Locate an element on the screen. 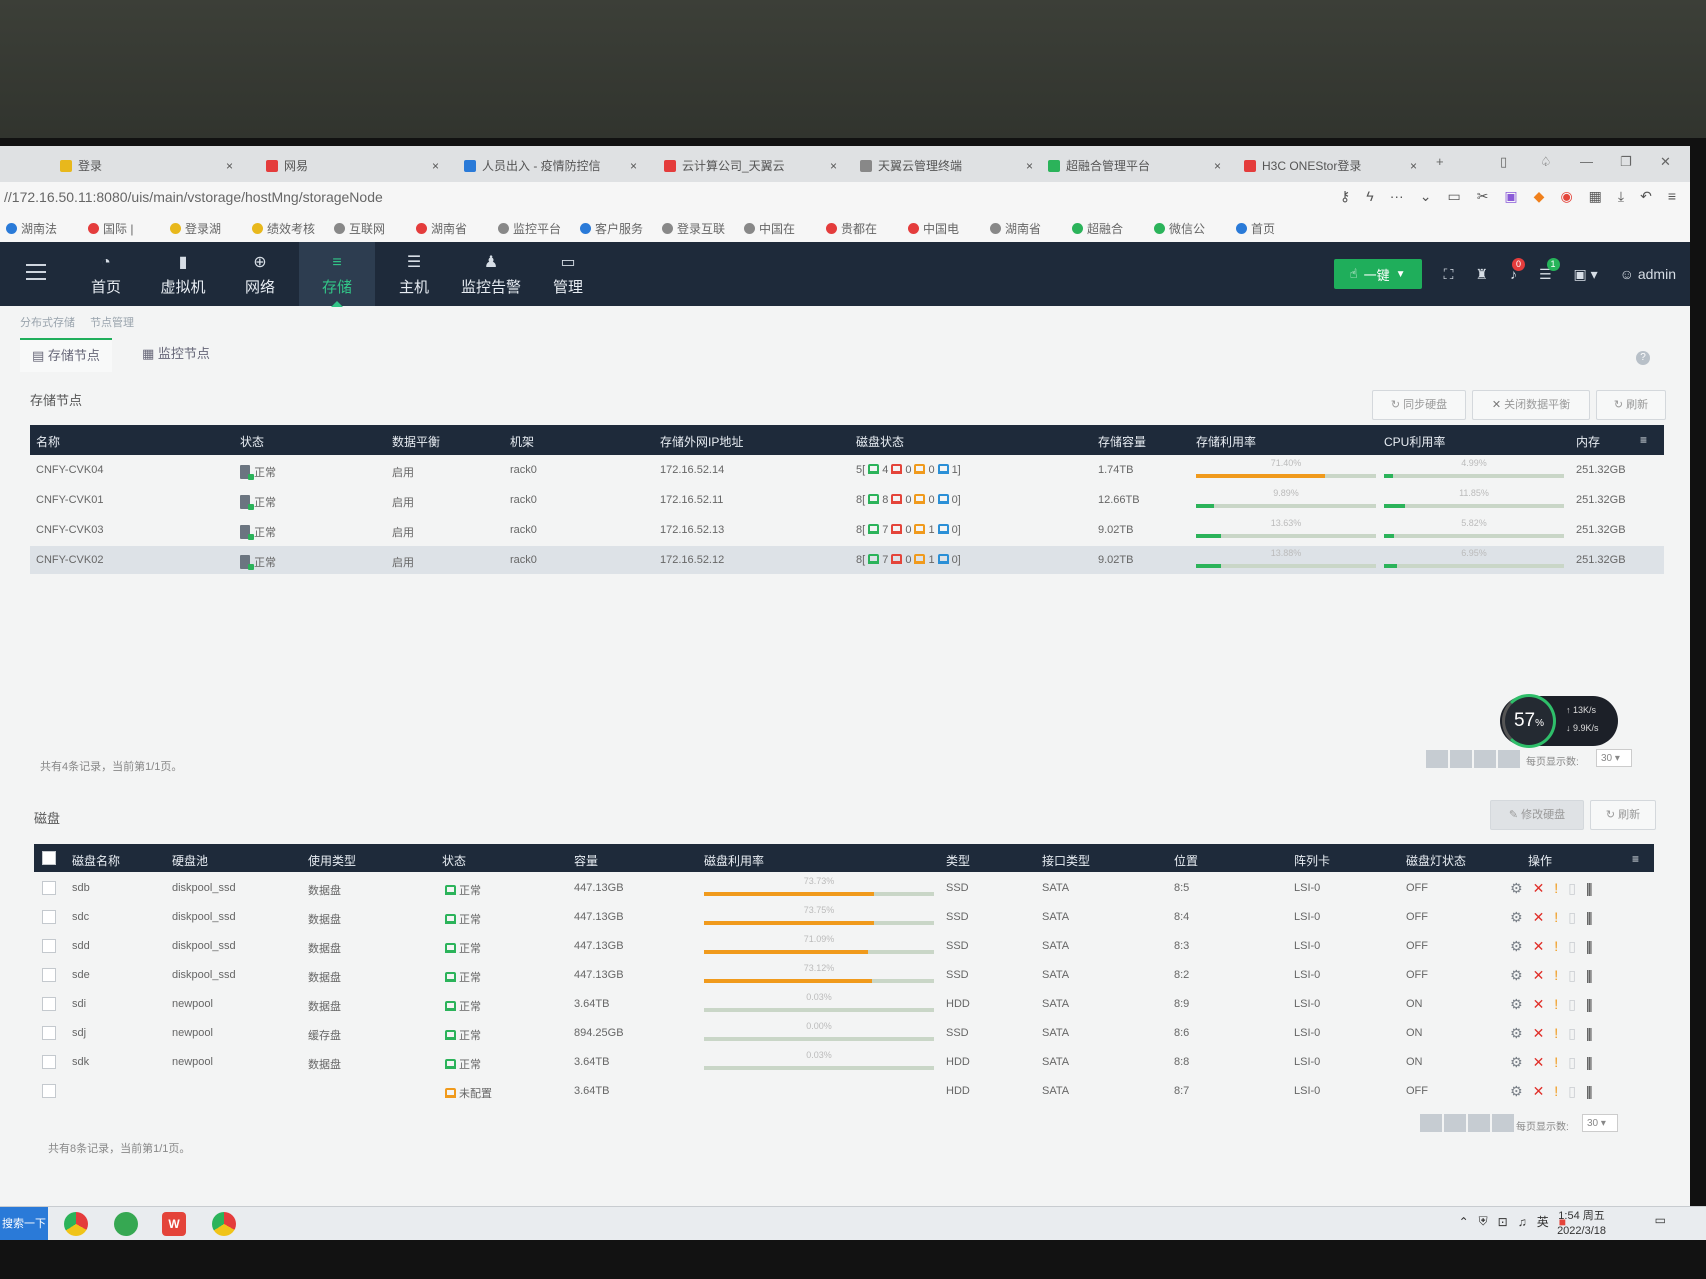  col-header: 使用类型 is located at coordinates (332, 861).